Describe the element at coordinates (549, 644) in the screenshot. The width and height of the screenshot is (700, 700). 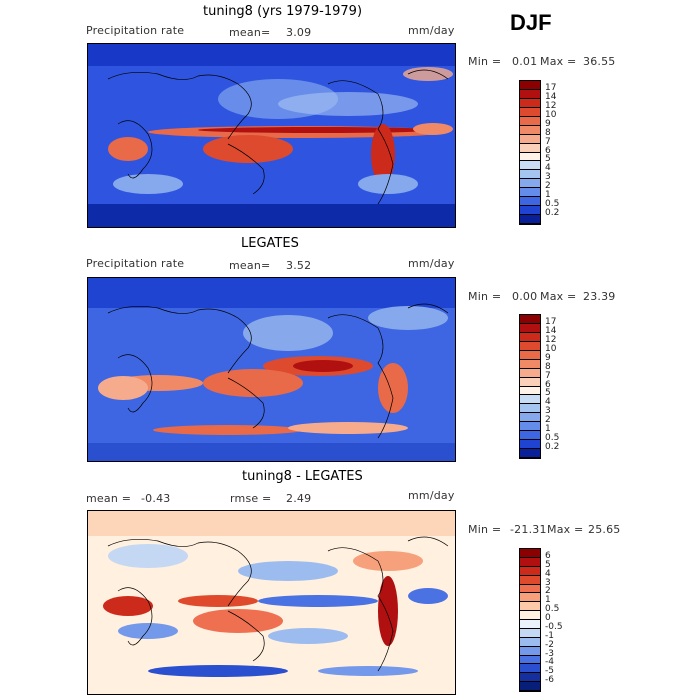
I see `colorbar-tick-label: -2` at that location.